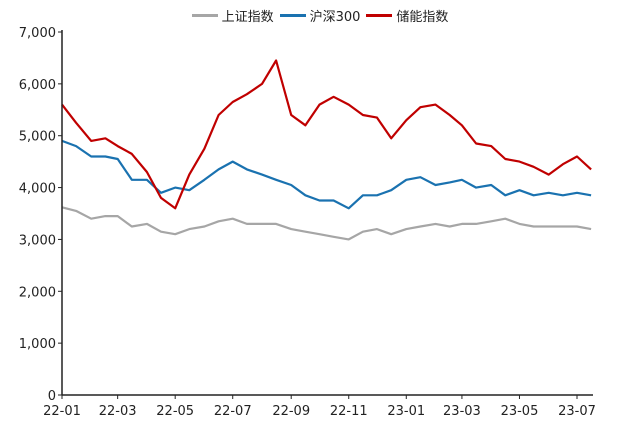  Describe the element at coordinates (37, 189) in the screenshot. I see `y-tick-label: 4,000` at that location.